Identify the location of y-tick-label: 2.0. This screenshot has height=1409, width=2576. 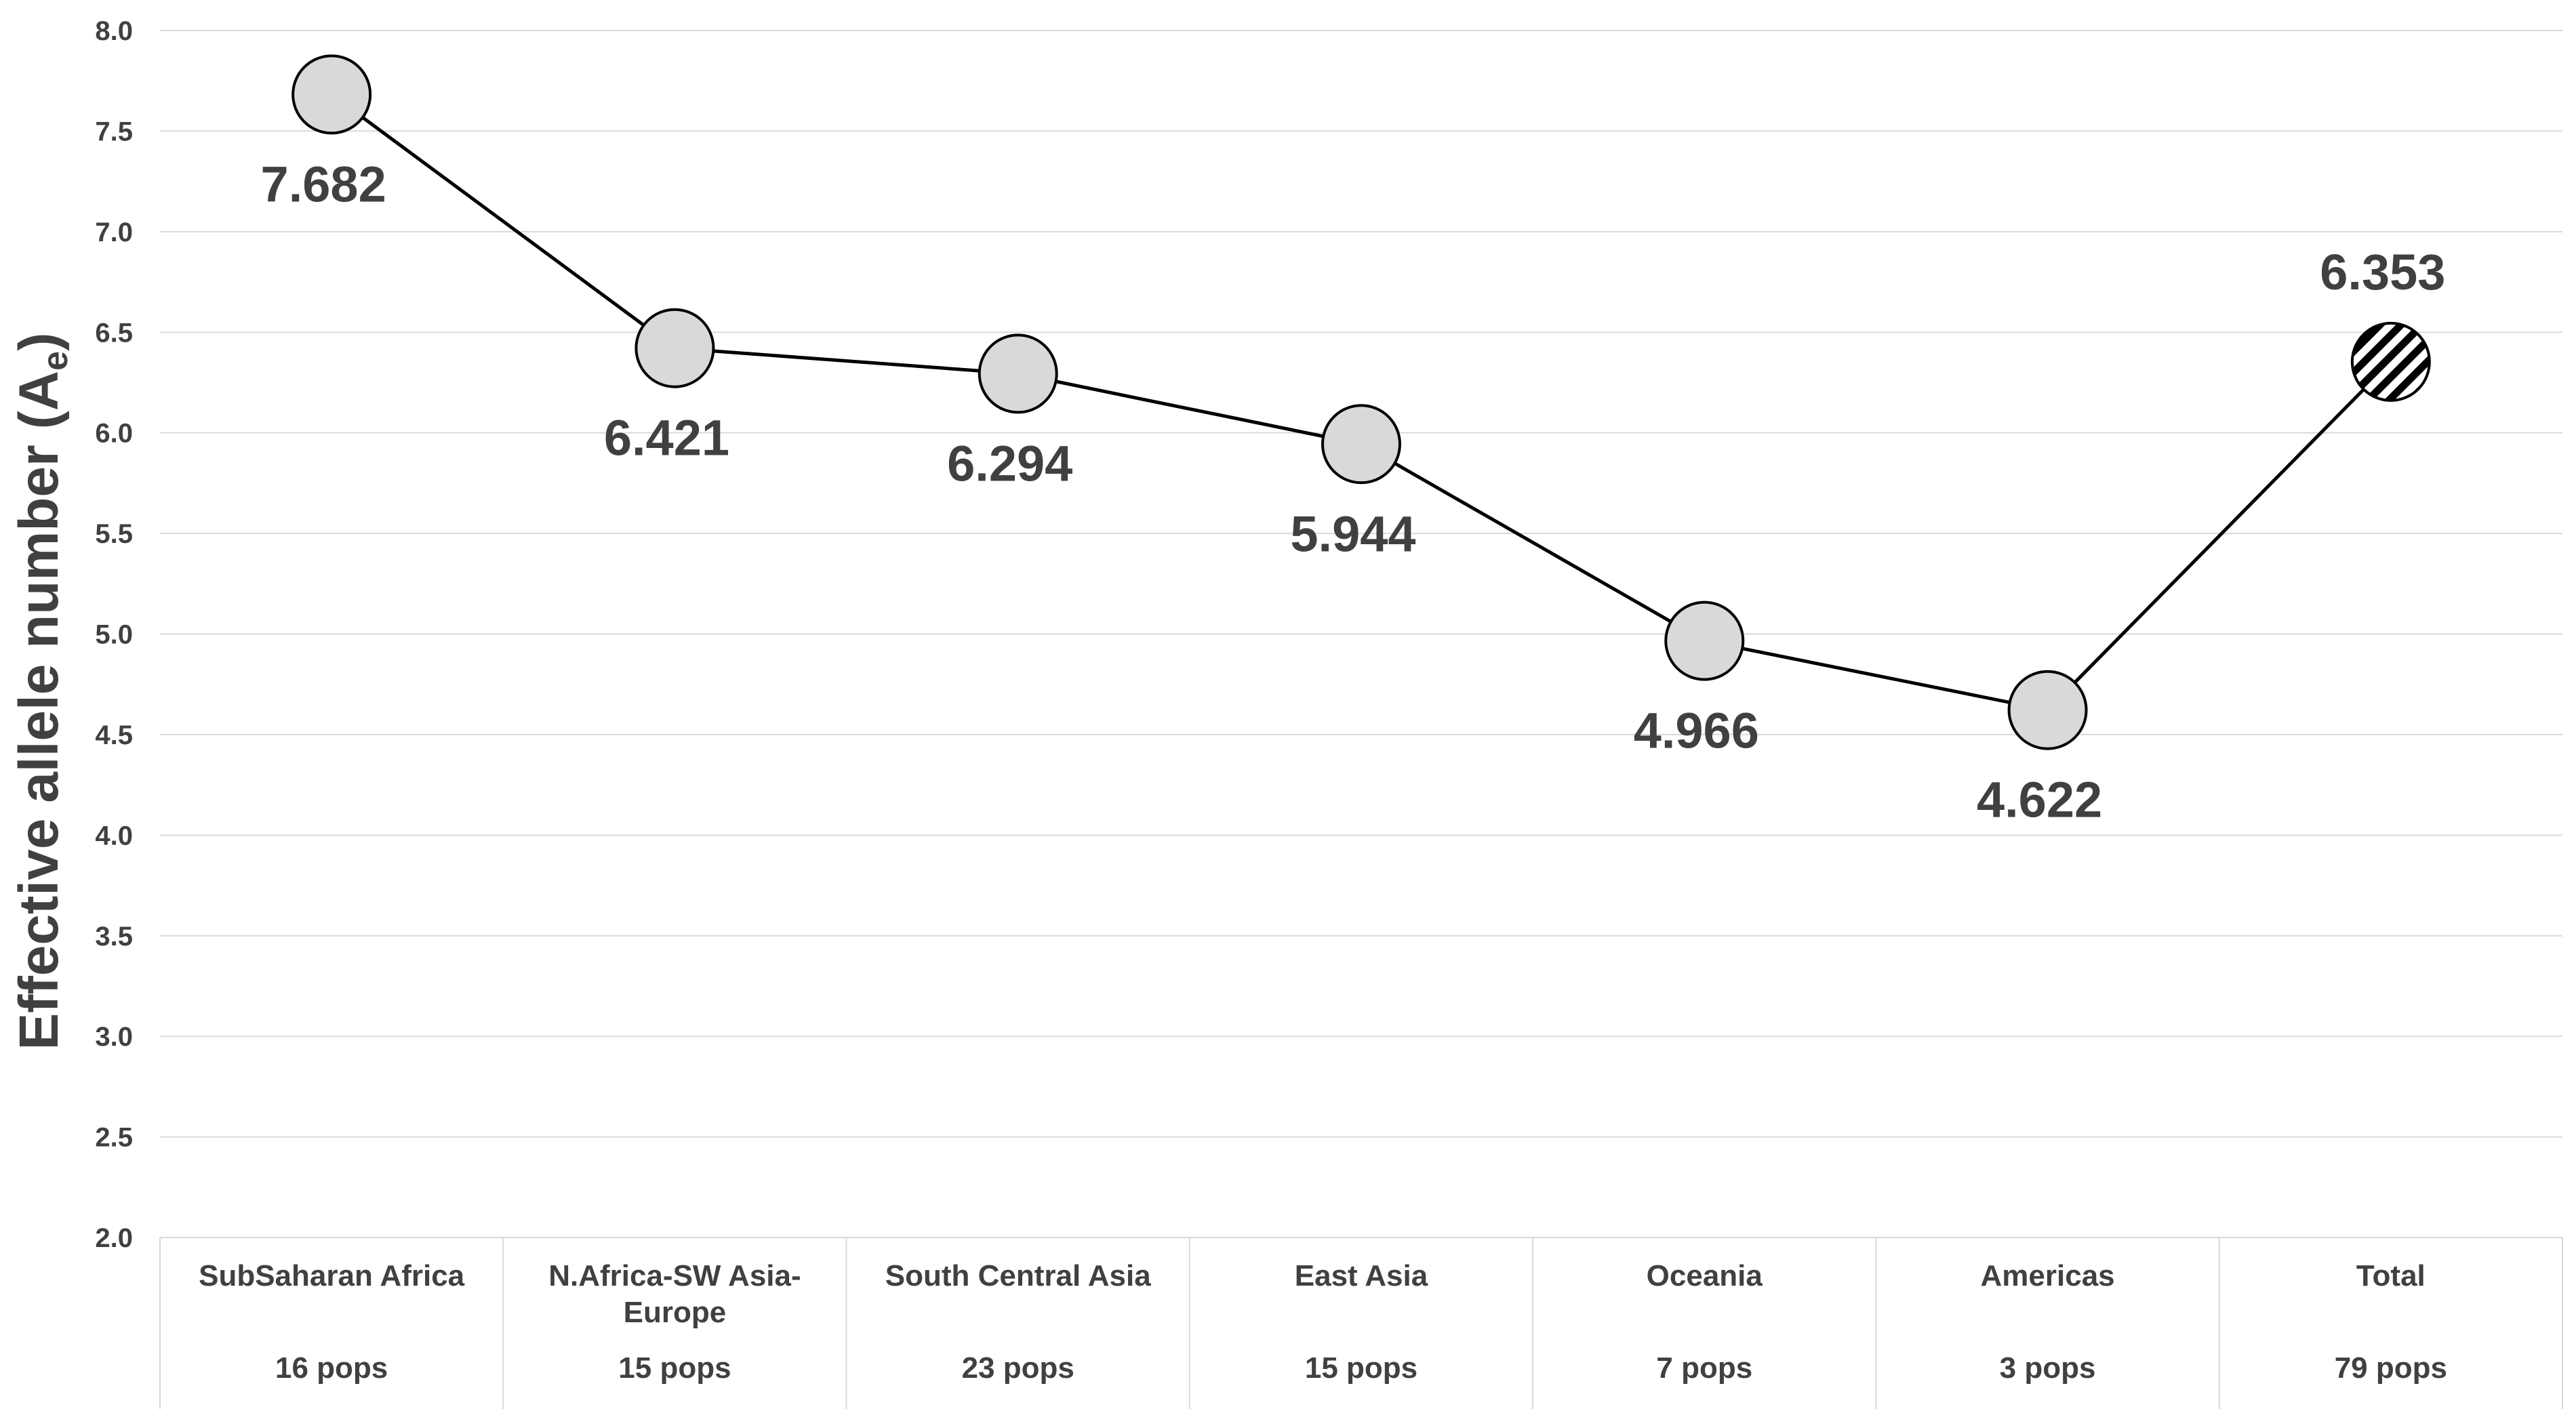
(114, 1238).